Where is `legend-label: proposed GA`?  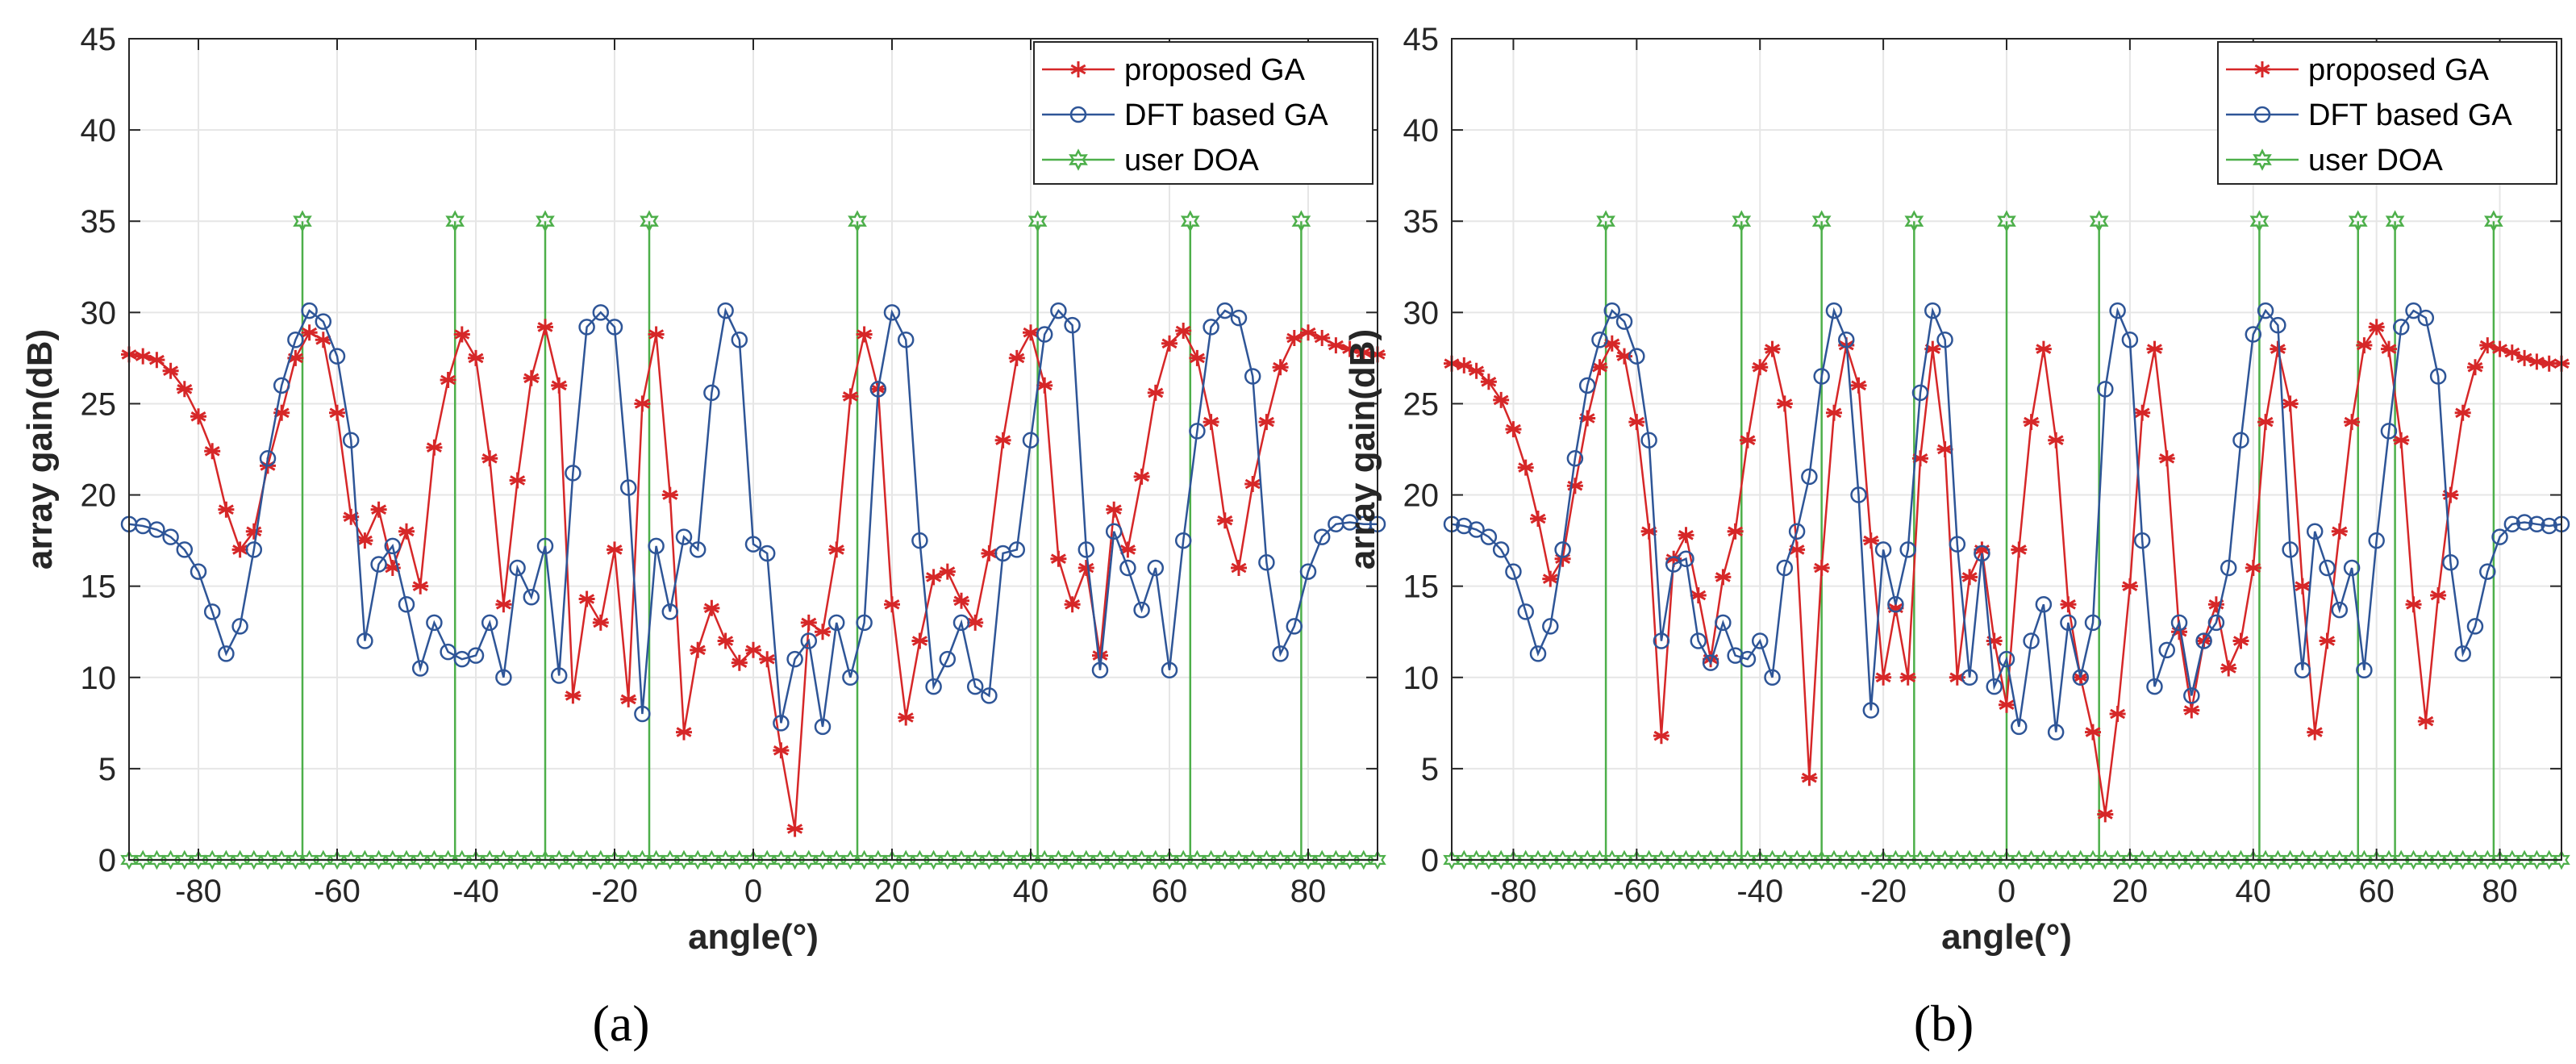
legend-label: proposed GA is located at coordinates (1215, 70).